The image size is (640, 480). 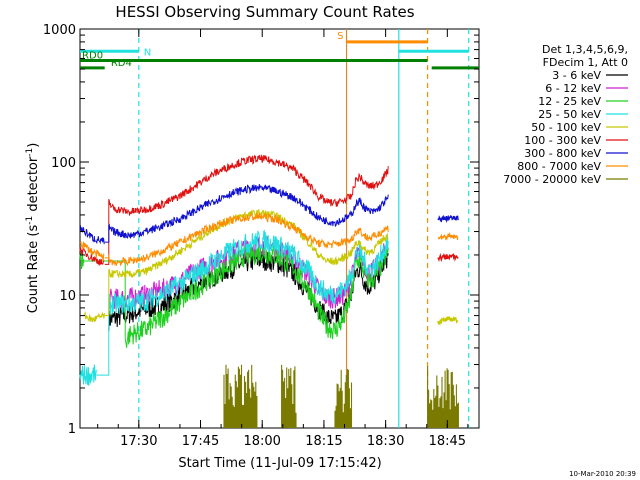 What do you see at coordinates (82, 261) in the screenshot?
I see `series-2-early-line` at bounding box center [82, 261].